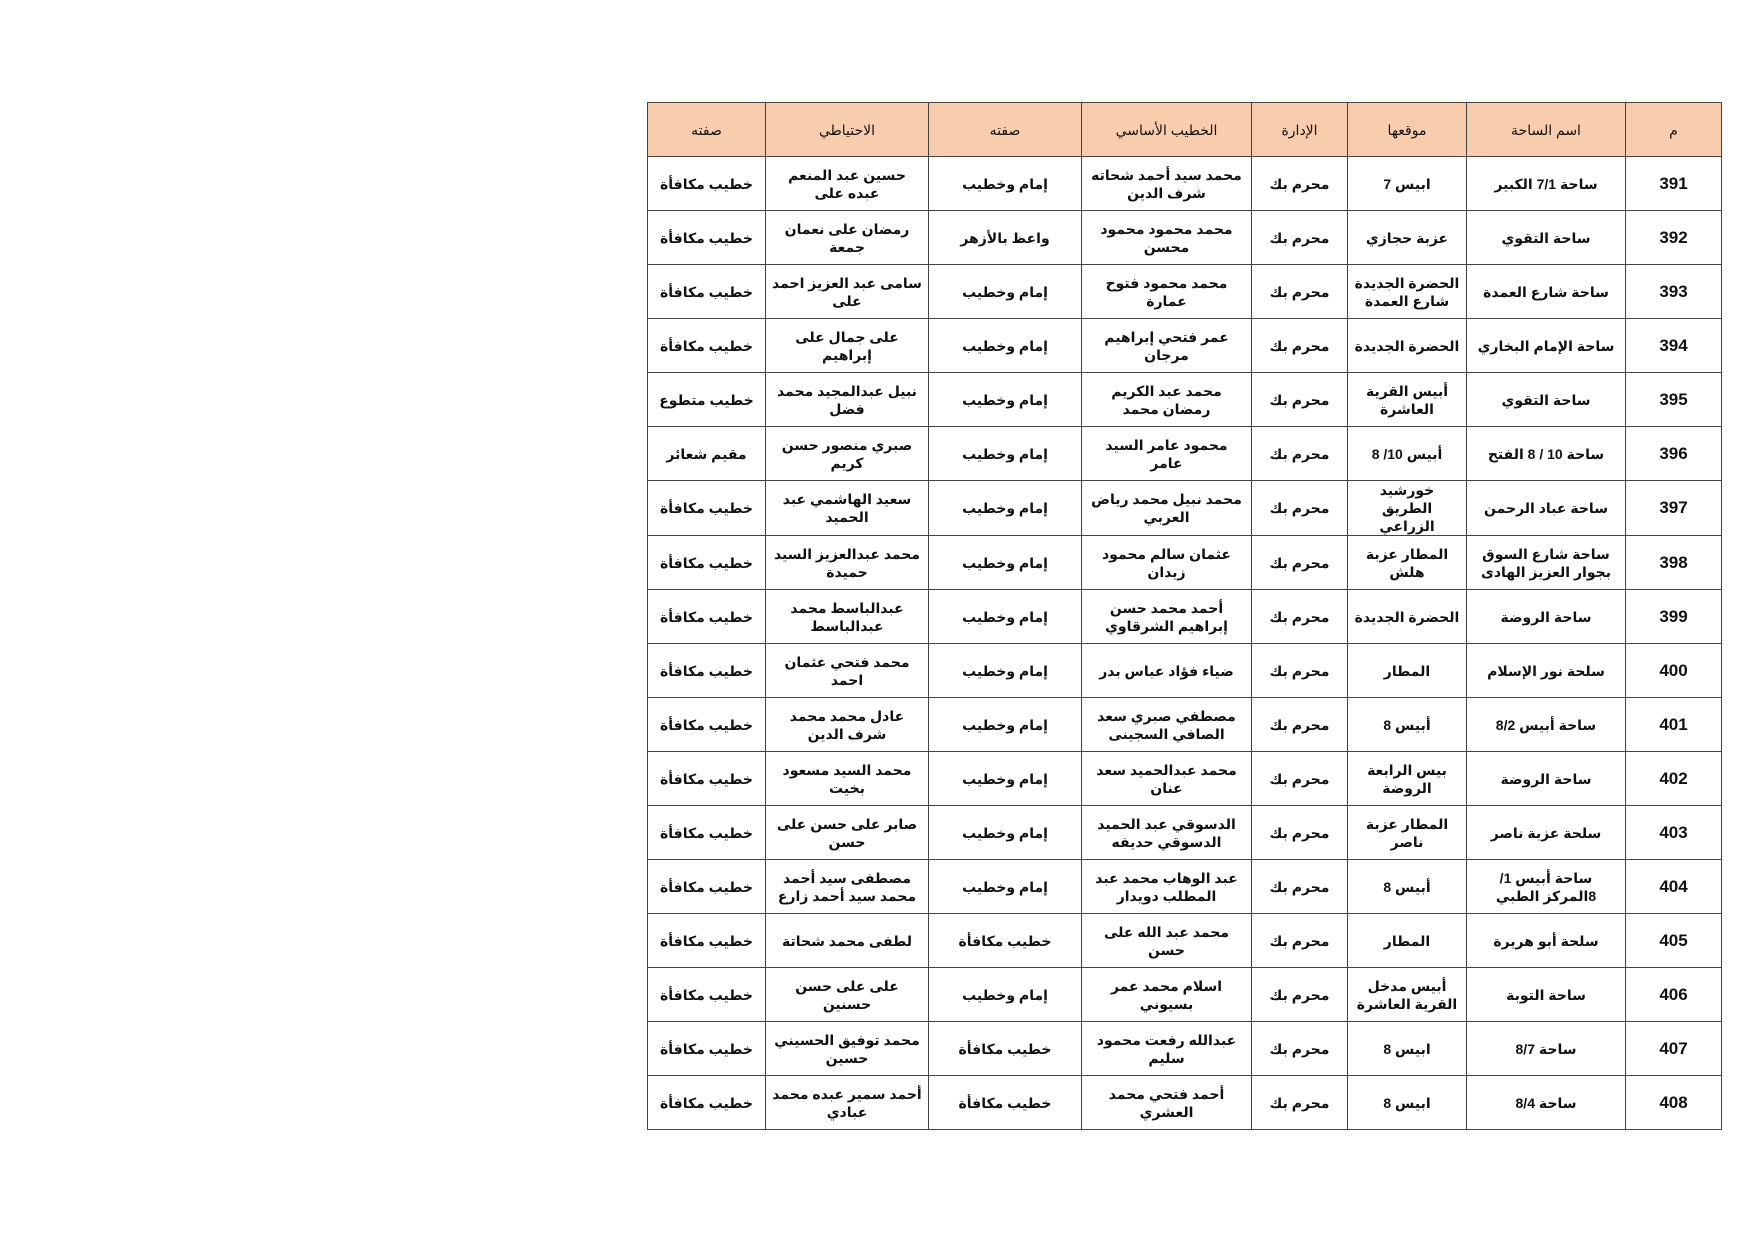 The height and width of the screenshot is (1241, 1755). Describe the element at coordinates (1546, 508) in the screenshot. I see `table-cell: ساحة عباد الرحمن` at that location.